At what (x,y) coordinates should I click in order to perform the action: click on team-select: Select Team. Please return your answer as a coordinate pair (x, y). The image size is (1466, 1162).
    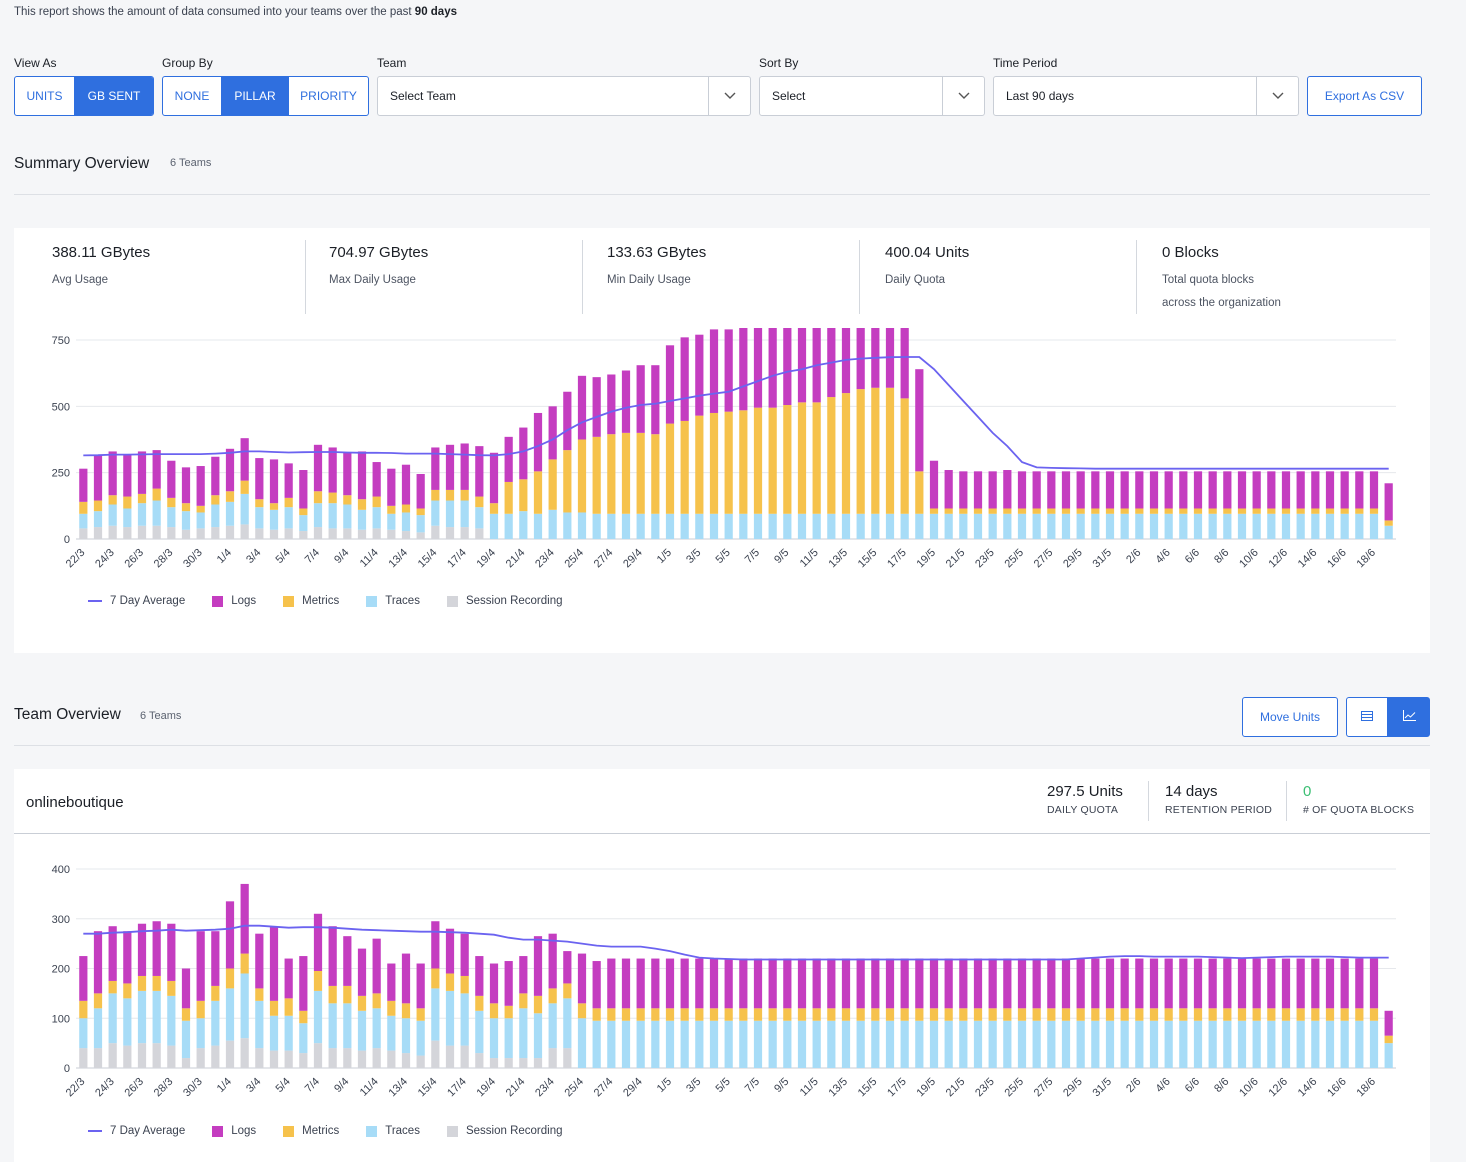
    Looking at the image, I should click on (564, 96).